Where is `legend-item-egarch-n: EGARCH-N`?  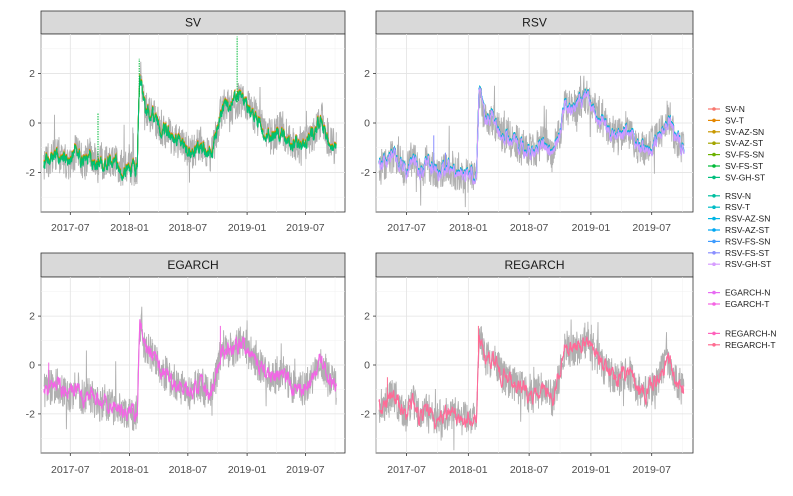 legend-item-egarch-n: EGARCH-N is located at coordinates (739, 293).